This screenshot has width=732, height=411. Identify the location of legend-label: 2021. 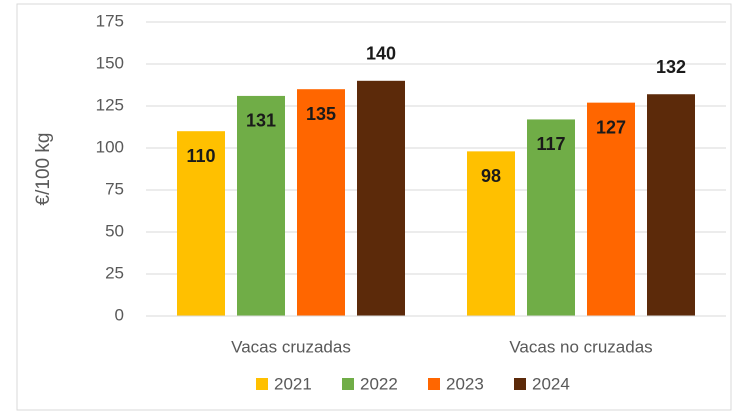
(293, 383).